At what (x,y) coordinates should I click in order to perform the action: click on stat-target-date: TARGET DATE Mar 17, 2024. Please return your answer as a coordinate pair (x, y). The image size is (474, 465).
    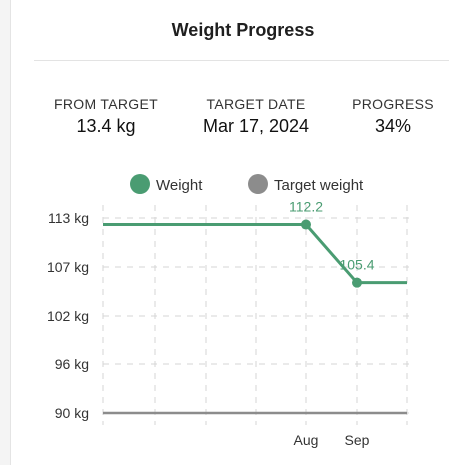
    Looking at the image, I should click on (256, 116).